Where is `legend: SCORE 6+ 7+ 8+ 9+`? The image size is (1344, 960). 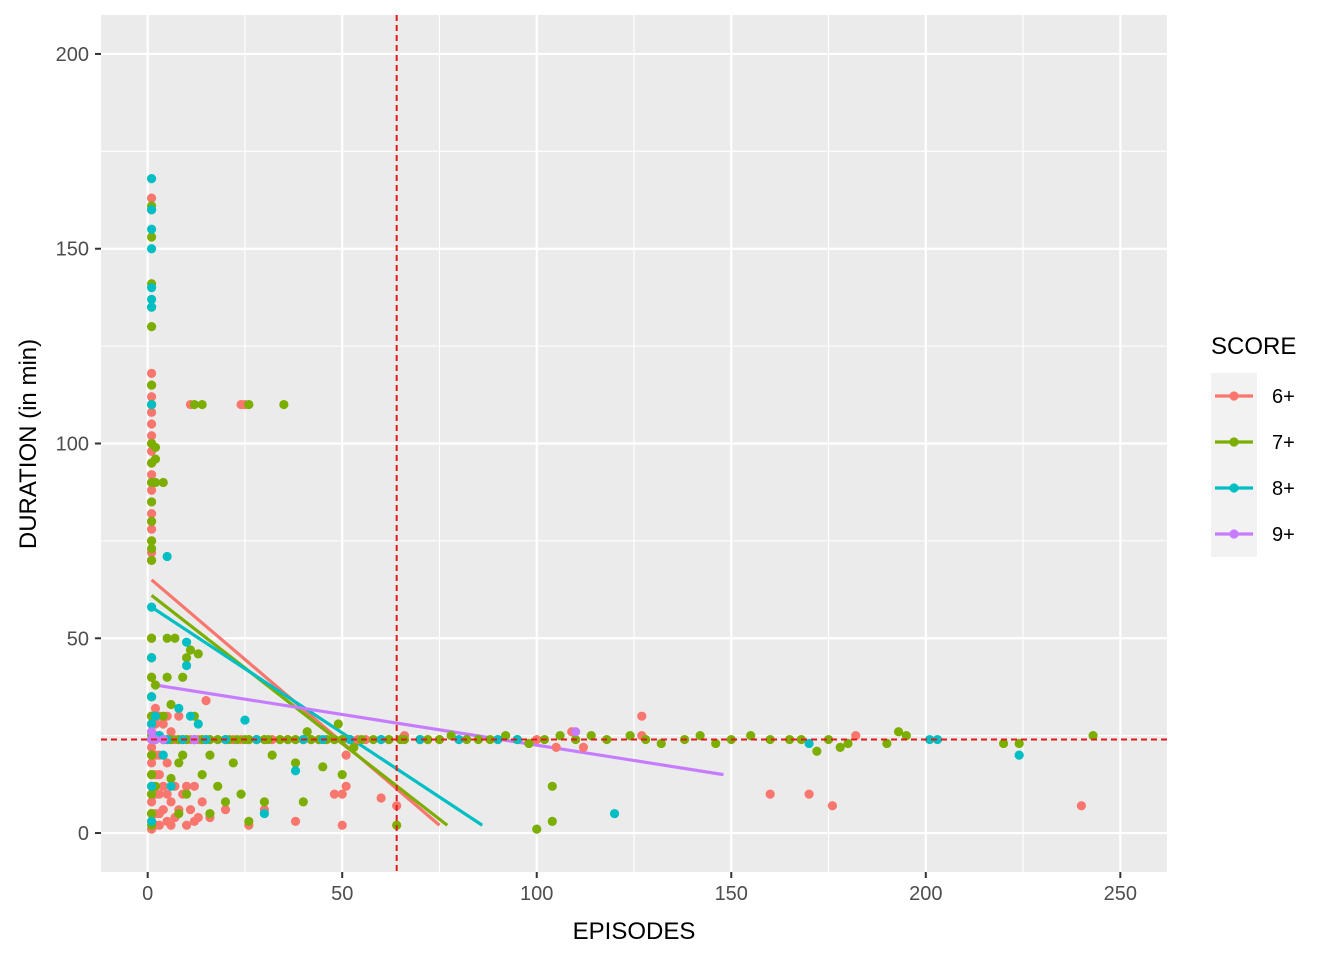 legend: SCORE 6+ 7+ 8+ 9+ is located at coordinates (1253, 445).